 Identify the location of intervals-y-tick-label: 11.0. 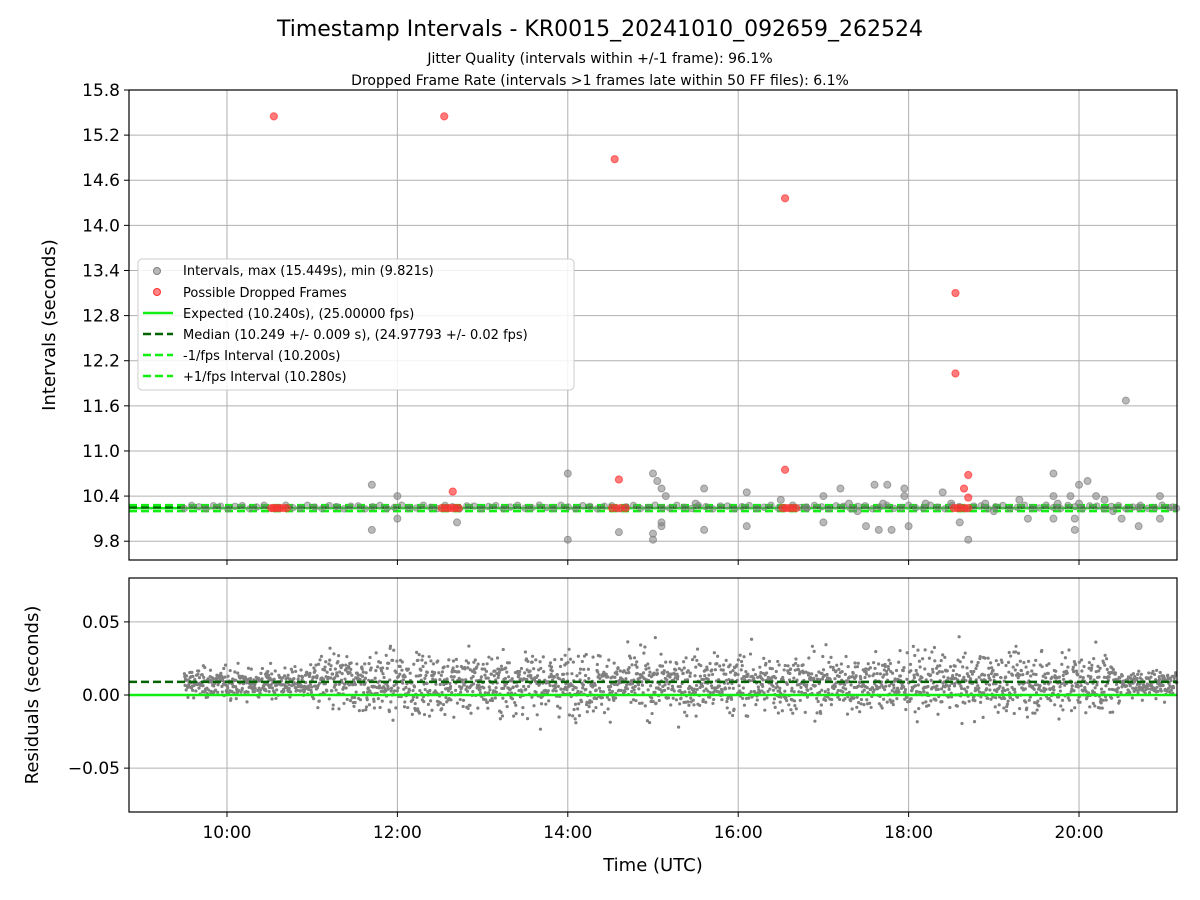
(101, 452).